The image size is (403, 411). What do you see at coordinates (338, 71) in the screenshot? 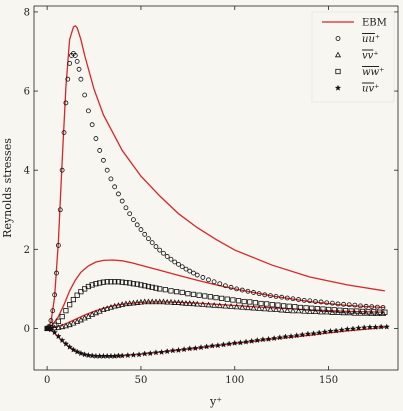
I see `legend-marker-square` at bounding box center [338, 71].